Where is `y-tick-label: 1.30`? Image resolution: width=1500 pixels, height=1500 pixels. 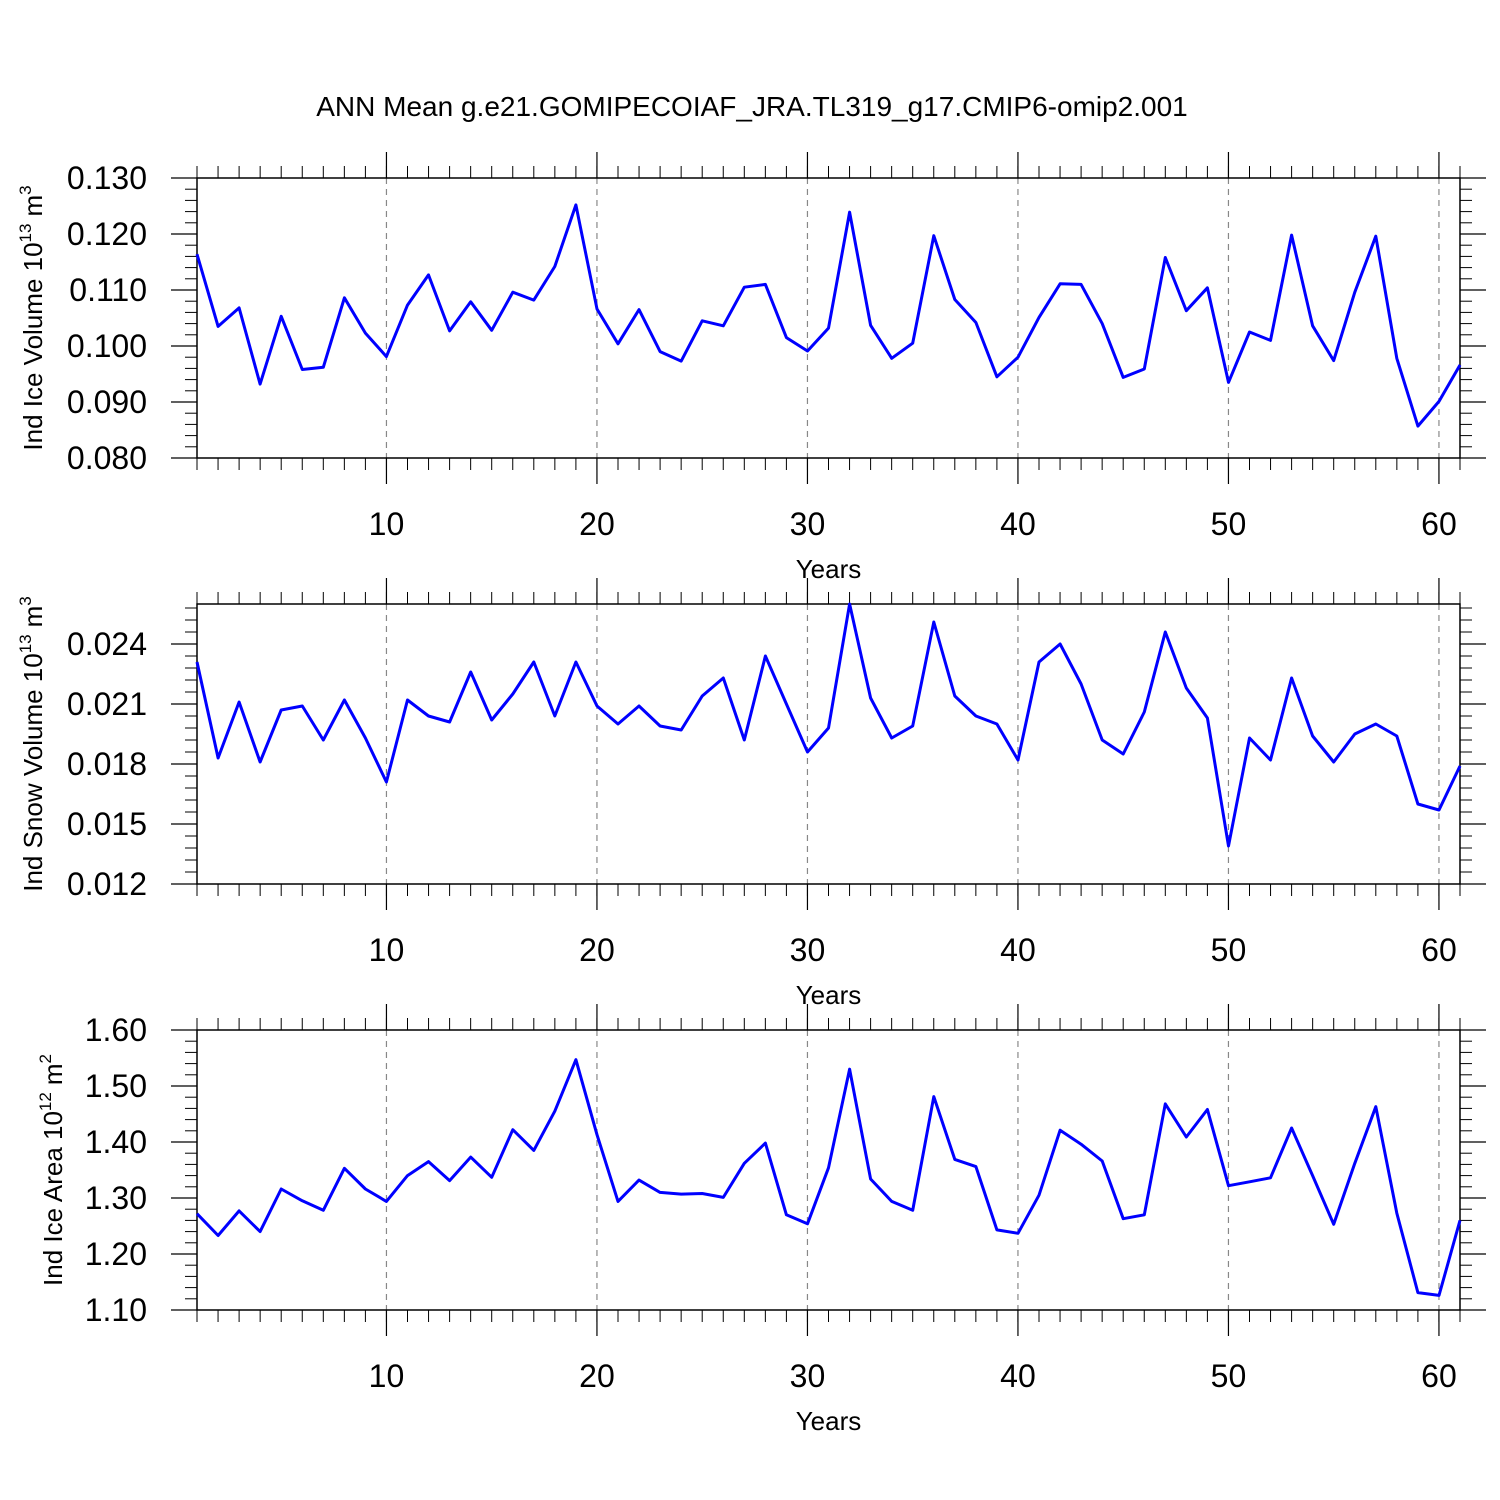
y-tick-label: 1.30 is located at coordinates (116, 1198).